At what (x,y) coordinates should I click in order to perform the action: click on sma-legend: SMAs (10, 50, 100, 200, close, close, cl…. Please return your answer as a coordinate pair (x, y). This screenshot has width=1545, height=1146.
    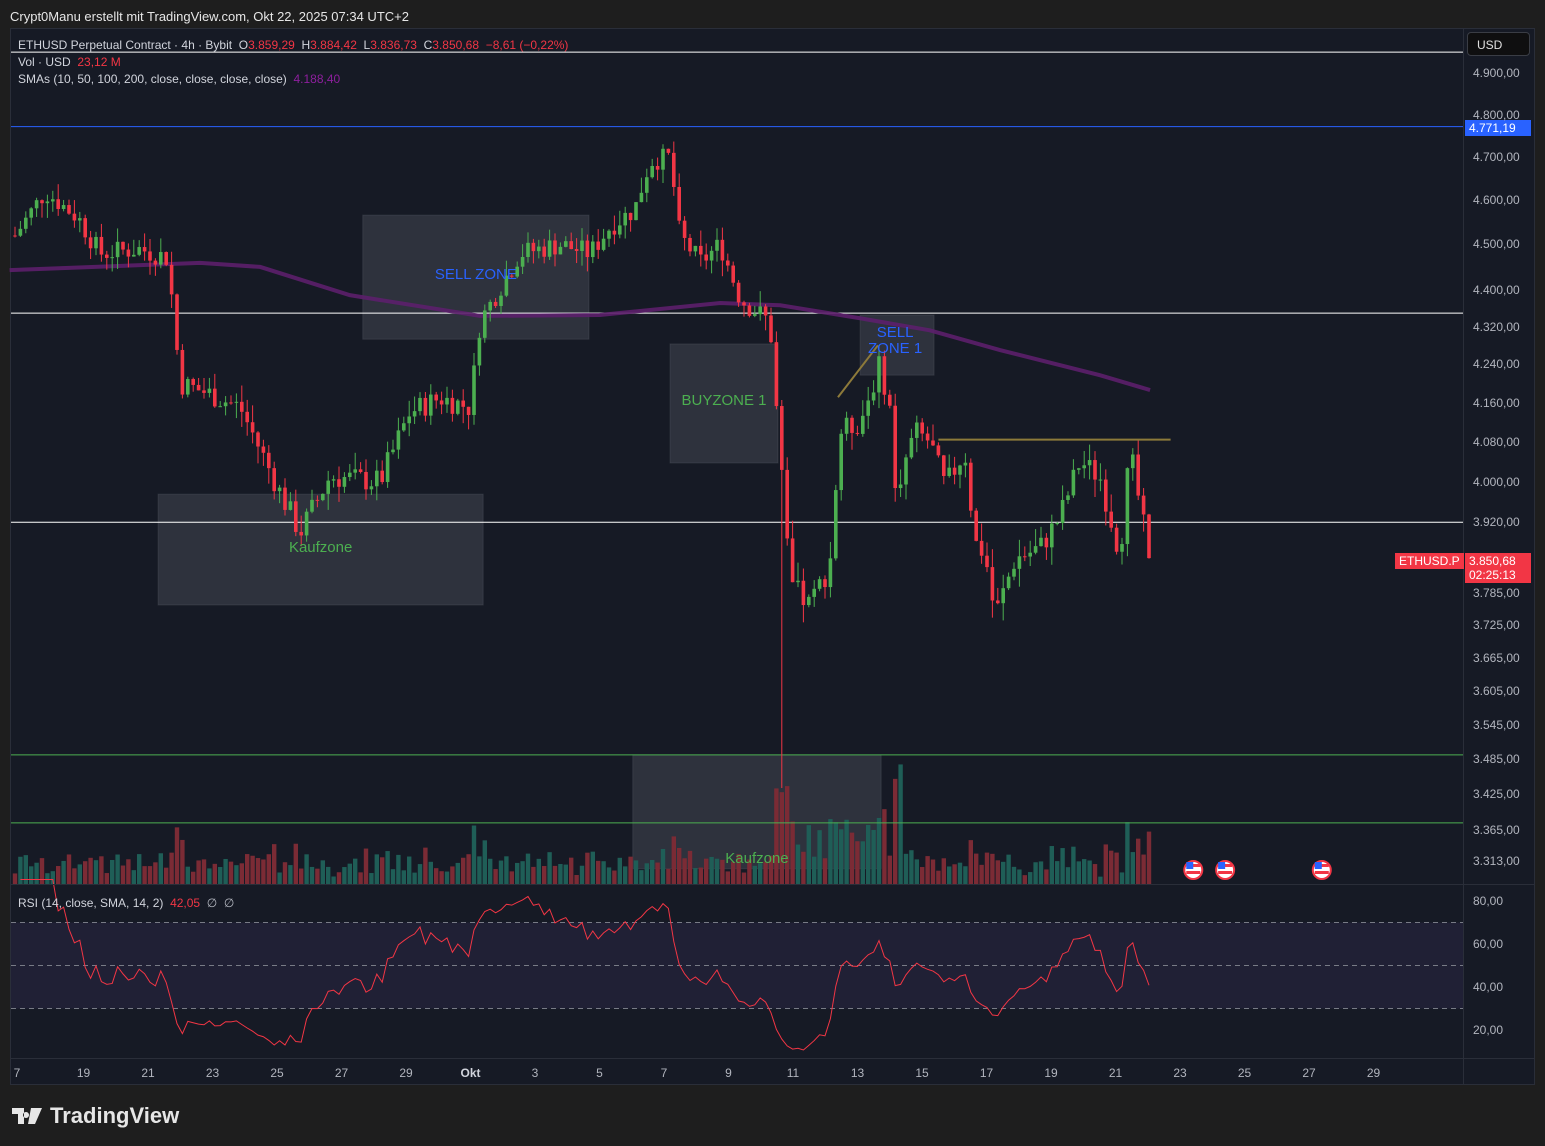
    Looking at the image, I should click on (179, 79).